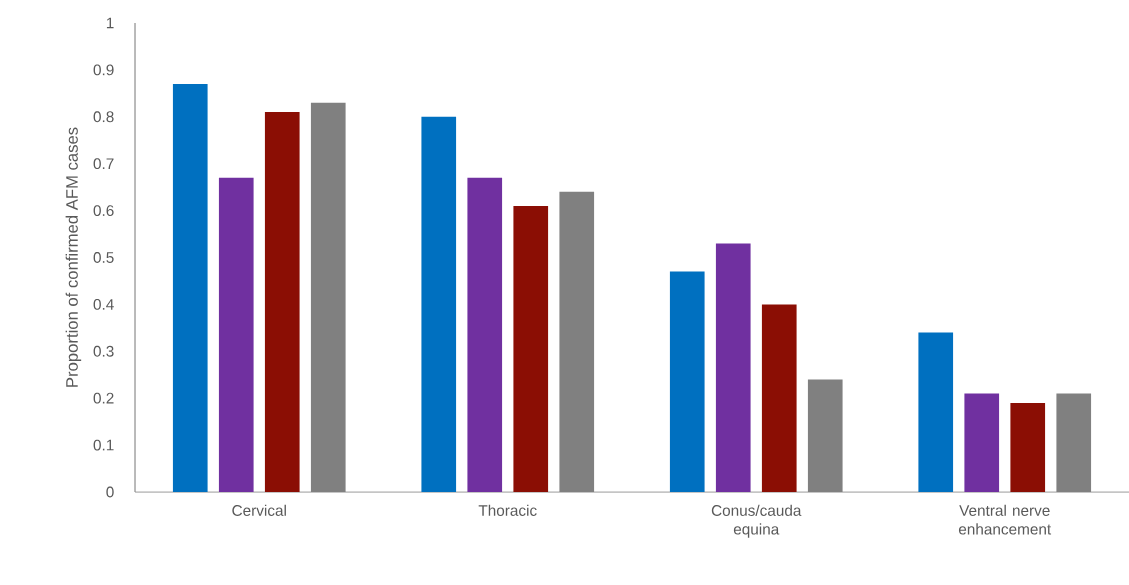 The image size is (1129, 585). I want to click on x-tick-label: Thoracic, so click(507, 510).